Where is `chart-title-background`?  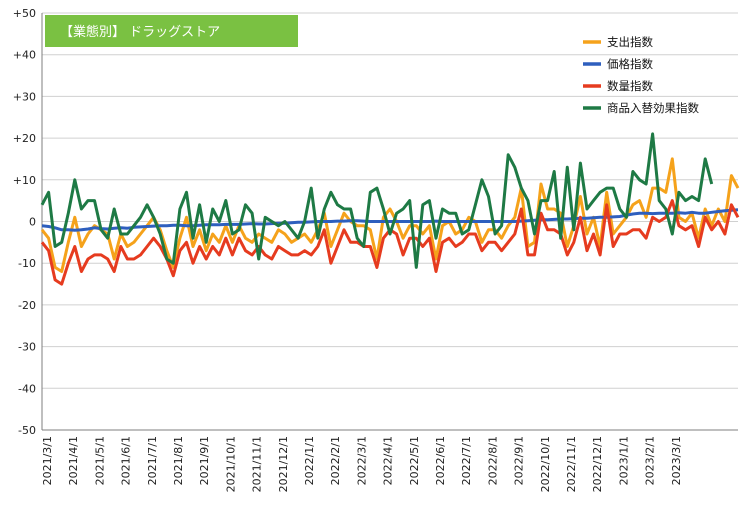
chart-title-background is located at coordinates (171, 31).